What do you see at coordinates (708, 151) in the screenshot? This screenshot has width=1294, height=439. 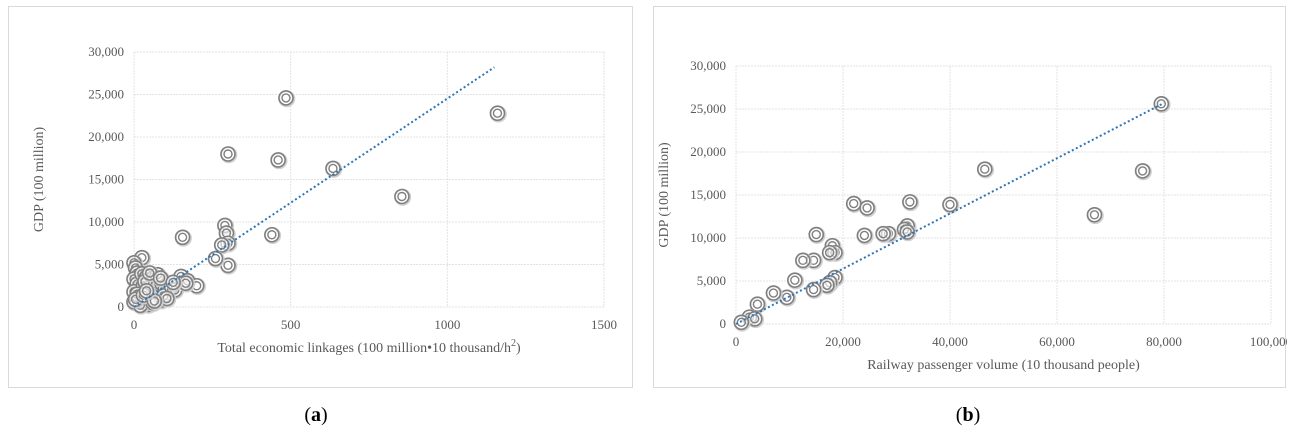 I see `y-tick-label: 20,000` at bounding box center [708, 151].